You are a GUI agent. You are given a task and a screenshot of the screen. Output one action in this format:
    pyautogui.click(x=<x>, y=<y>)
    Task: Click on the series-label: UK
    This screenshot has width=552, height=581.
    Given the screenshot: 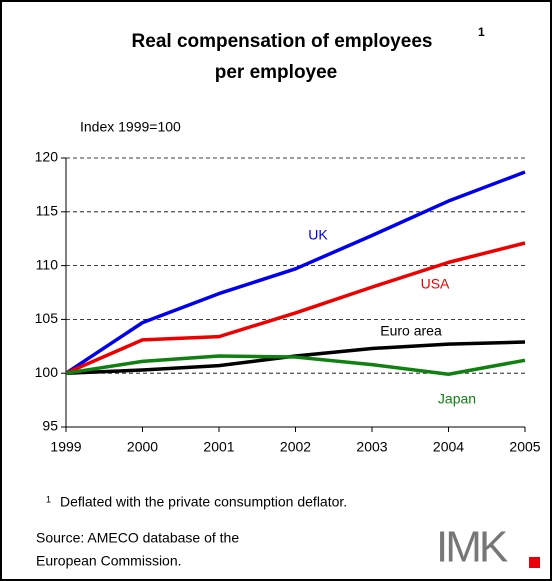 What is the action you would take?
    pyautogui.click(x=318, y=235)
    